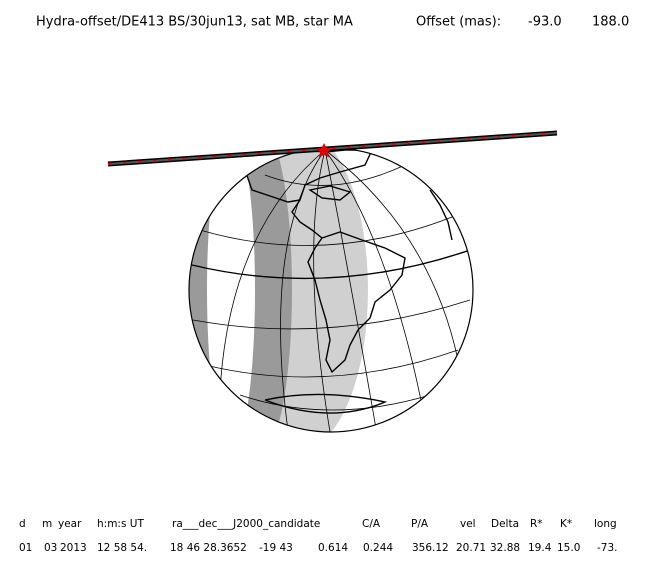 The image size is (647, 568). Describe the element at coordinates (22, 524) in the screenshot. I see `column-header: d` at that location.